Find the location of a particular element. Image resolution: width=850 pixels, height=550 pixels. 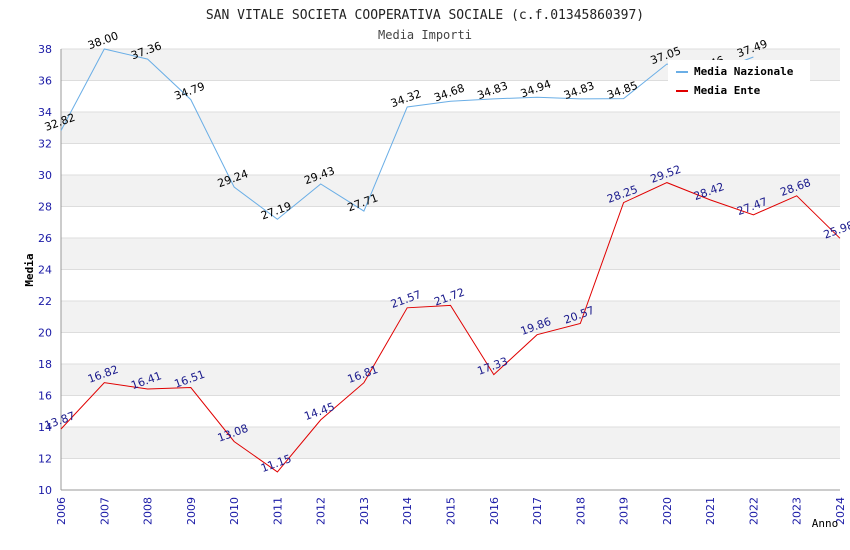

x-tick-label: 2017 is located at coordinates (537, 511).